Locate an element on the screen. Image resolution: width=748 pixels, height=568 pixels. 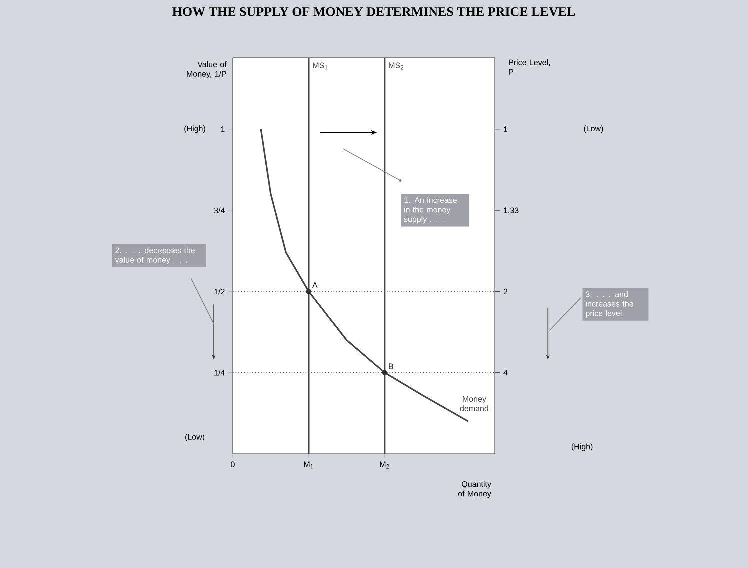
text: 3. . . . and increases the price level. is located at coordinates (610, 304).